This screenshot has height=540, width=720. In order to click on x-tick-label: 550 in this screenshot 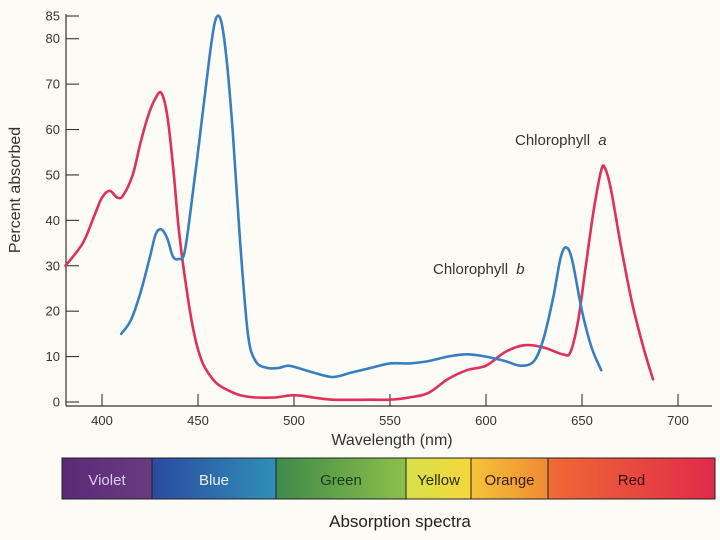, I will do `click(390, 420)`.